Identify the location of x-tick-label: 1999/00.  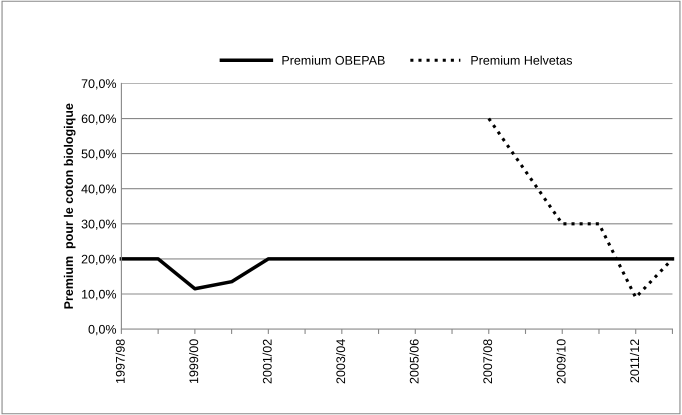
(193, 361).